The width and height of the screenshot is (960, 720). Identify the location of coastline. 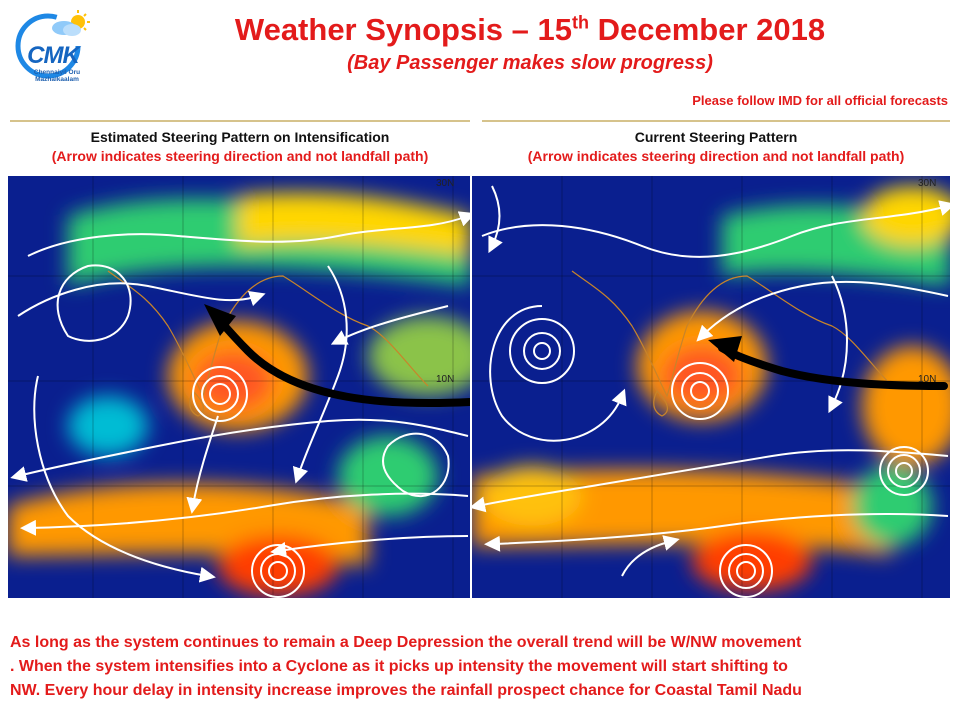
(732, 334).